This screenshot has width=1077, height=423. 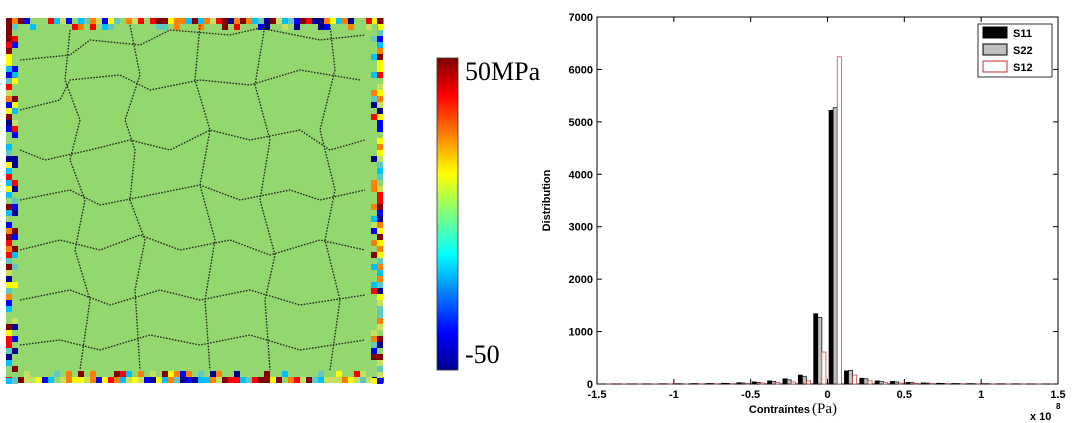 I want to click on legend-label: S22, so click(x=1023, y=51).